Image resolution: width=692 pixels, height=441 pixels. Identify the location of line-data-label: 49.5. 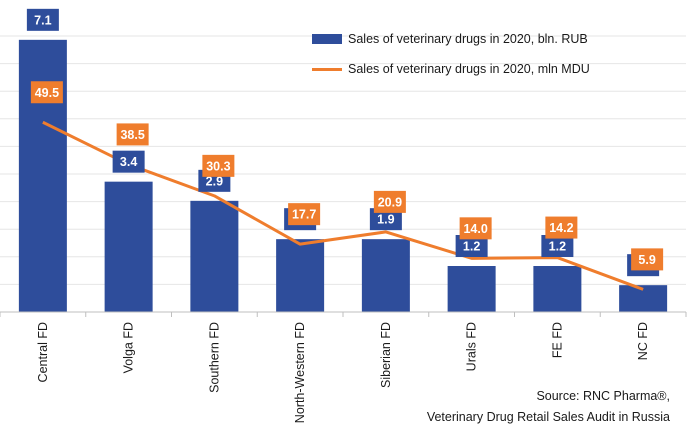
(47, 93).